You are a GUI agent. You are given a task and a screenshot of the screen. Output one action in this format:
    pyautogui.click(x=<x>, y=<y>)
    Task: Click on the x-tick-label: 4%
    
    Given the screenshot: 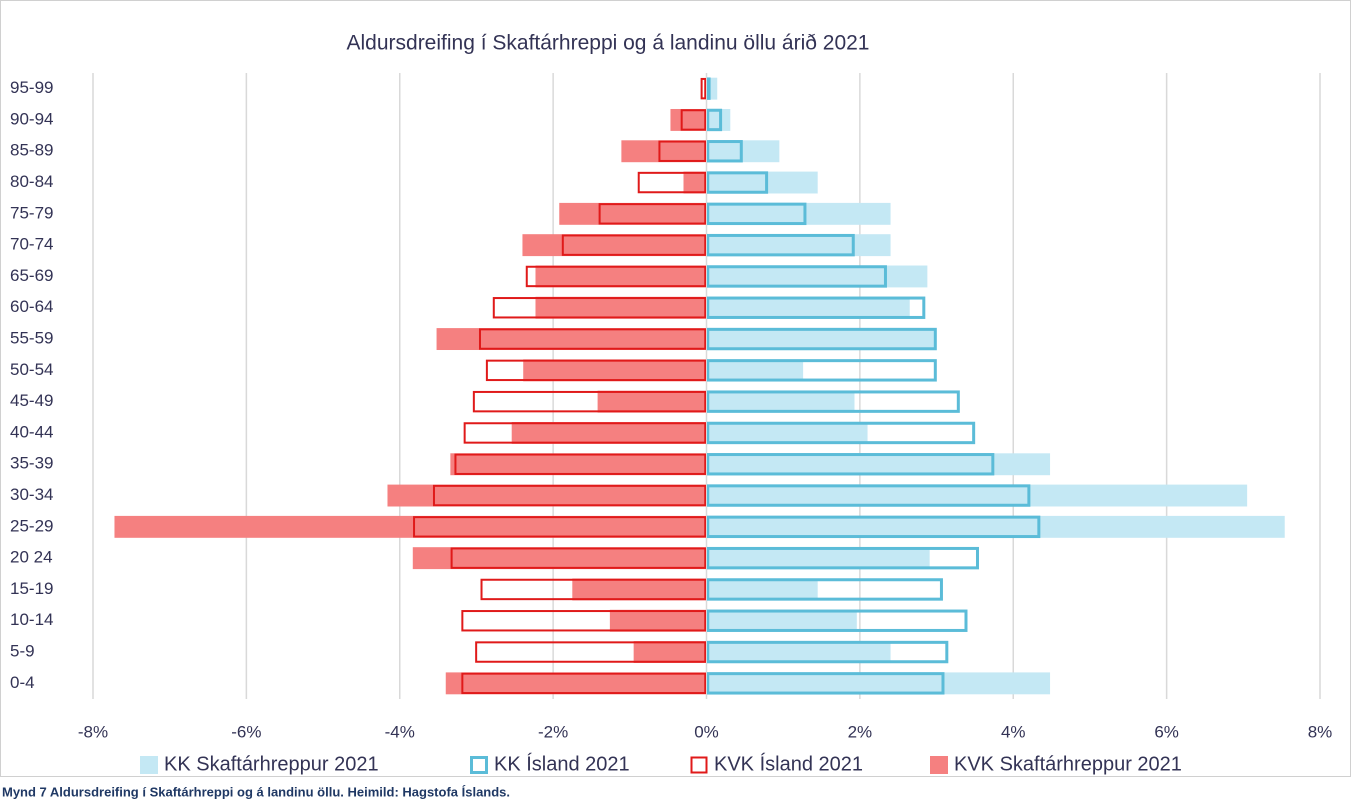 What is the action you would take?
    pyautogui.click(x=1013, y=731)
    